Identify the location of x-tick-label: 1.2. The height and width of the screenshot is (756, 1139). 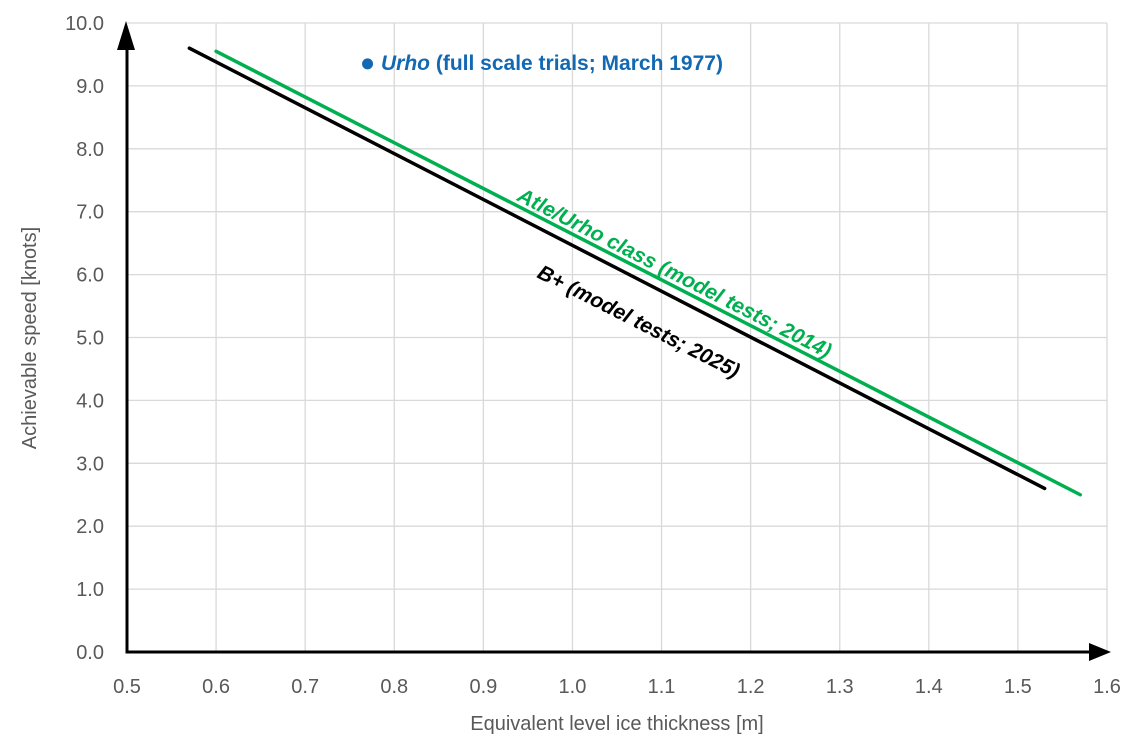
(751, 687).